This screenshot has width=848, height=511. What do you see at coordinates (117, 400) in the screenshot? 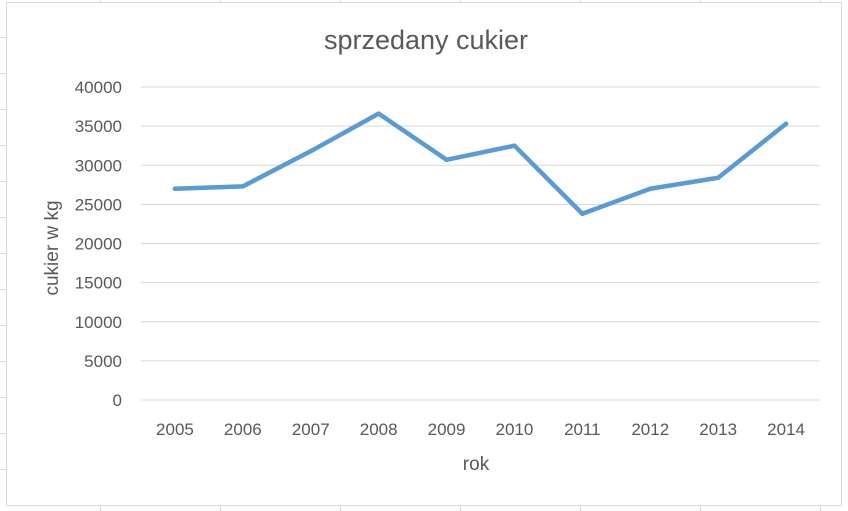
I see `y-tick-label: 0` at bounding box center [117, 400].